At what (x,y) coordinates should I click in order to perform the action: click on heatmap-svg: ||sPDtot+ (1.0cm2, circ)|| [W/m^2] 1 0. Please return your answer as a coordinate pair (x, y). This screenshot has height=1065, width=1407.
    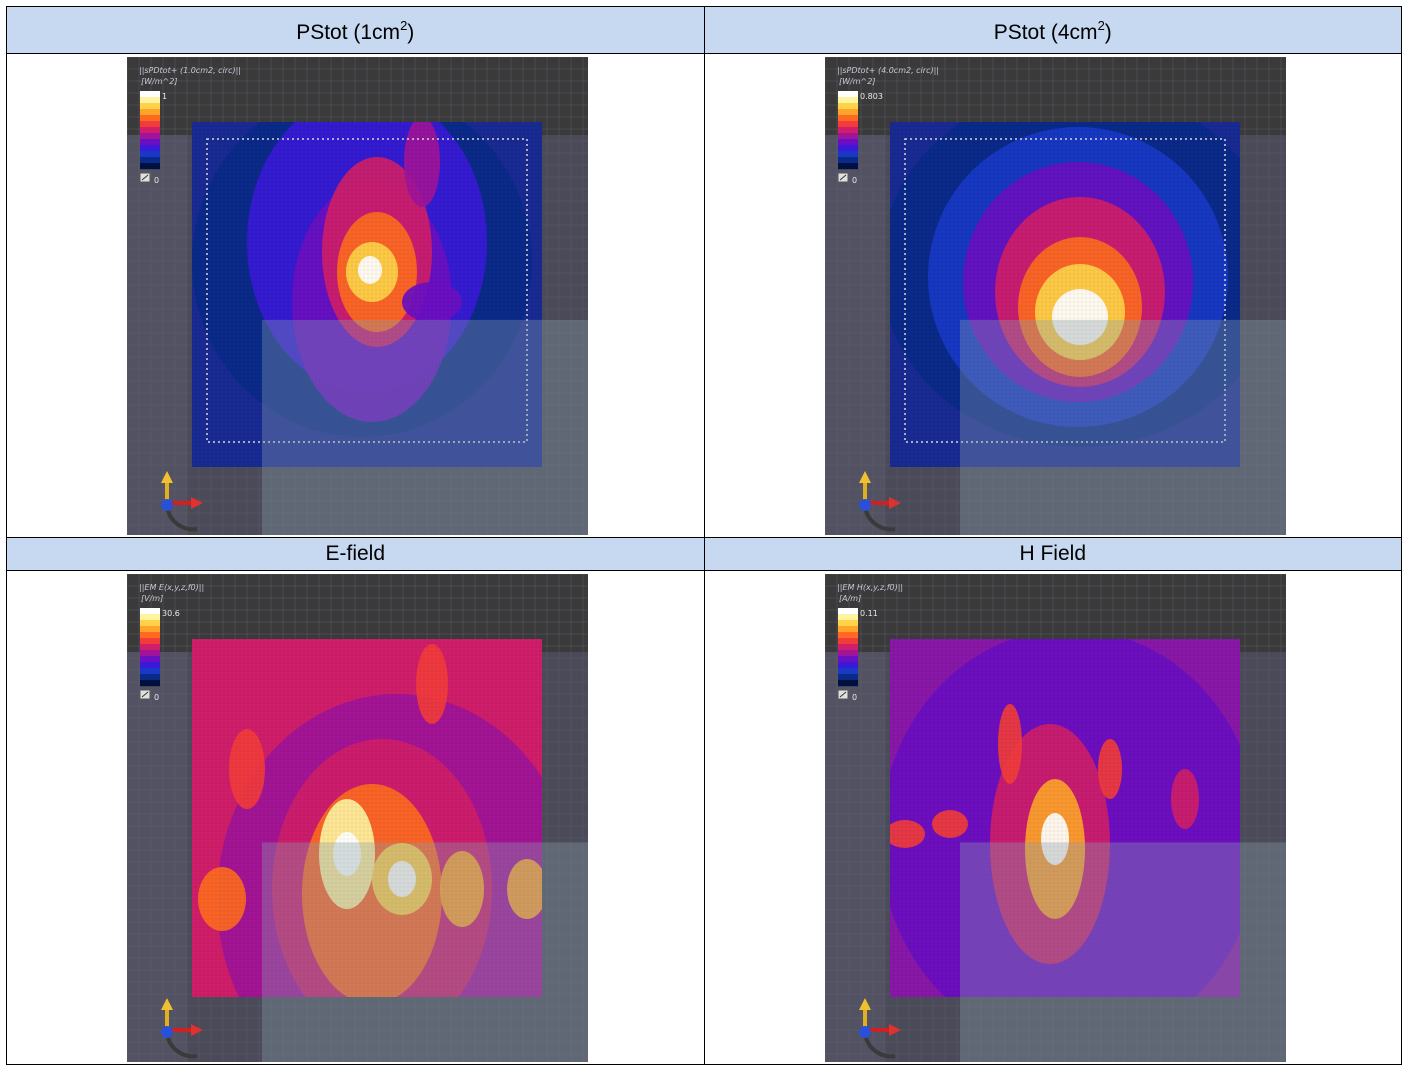
    Looking at the image, I should click on (357, 296).